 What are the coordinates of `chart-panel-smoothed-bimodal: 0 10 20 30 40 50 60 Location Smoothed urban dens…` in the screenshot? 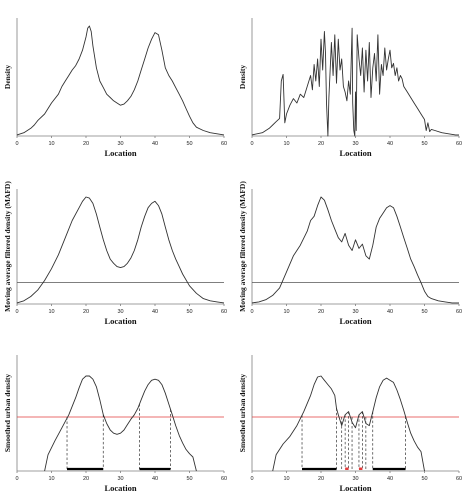 It's located at (115, 424).